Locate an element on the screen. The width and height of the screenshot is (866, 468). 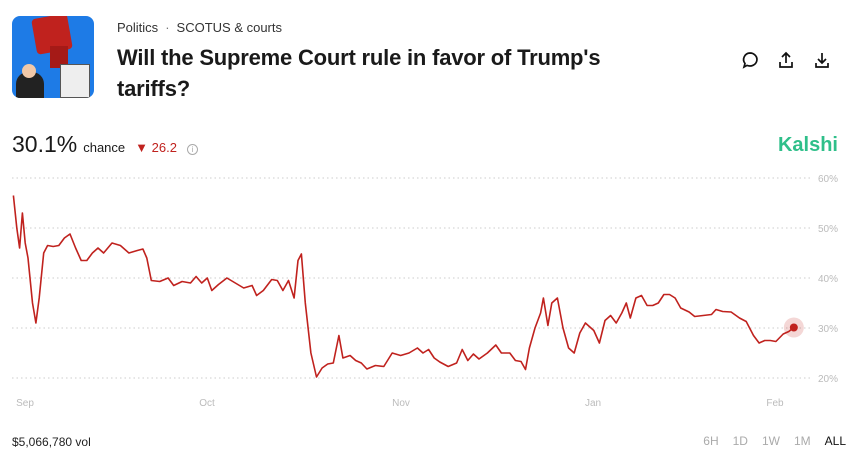
market-thumbnail is located at coordinates (53, 57).